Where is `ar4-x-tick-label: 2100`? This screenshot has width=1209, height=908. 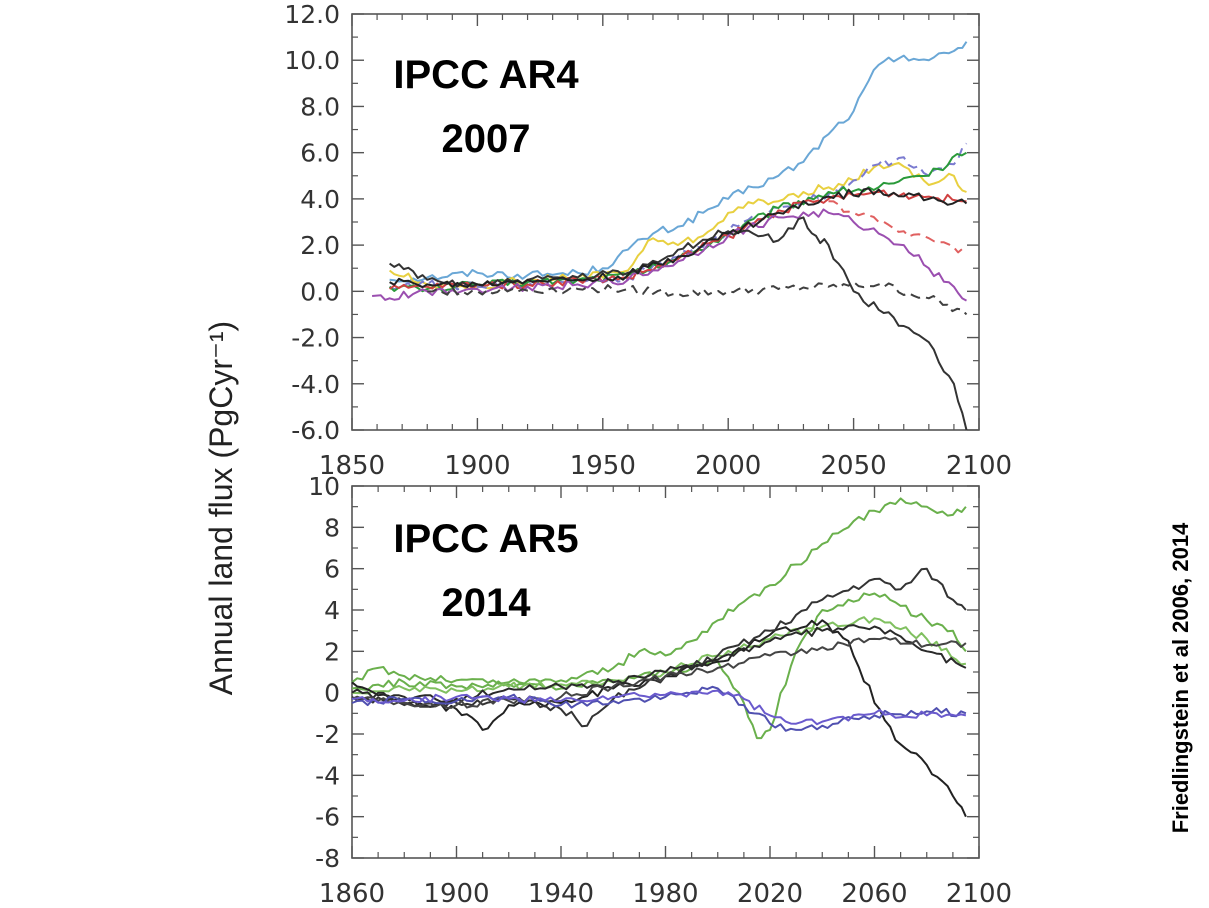
ar4-x-tick-label: 2100 is located at coordinates (979, 466).